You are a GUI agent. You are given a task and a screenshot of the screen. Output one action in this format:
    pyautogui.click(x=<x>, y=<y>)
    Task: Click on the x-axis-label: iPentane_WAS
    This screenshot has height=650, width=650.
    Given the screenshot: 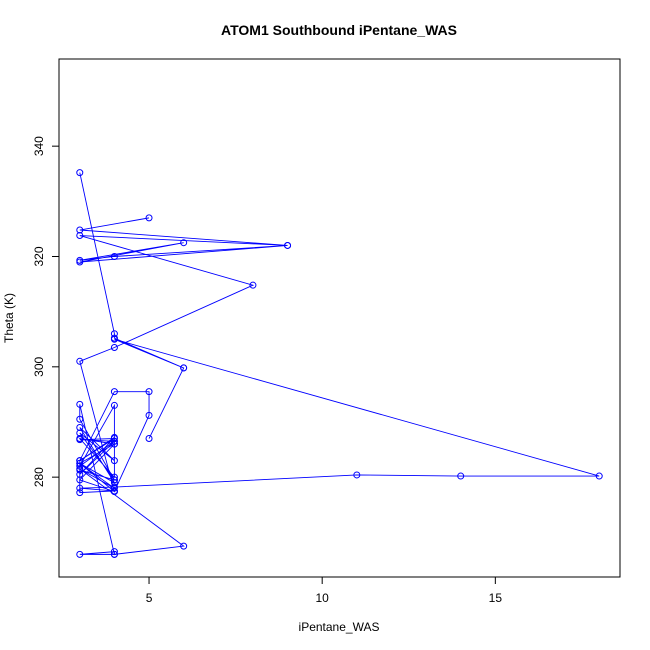 What is the action you would take?
    pyautogui.click(x=339, y=627)
    